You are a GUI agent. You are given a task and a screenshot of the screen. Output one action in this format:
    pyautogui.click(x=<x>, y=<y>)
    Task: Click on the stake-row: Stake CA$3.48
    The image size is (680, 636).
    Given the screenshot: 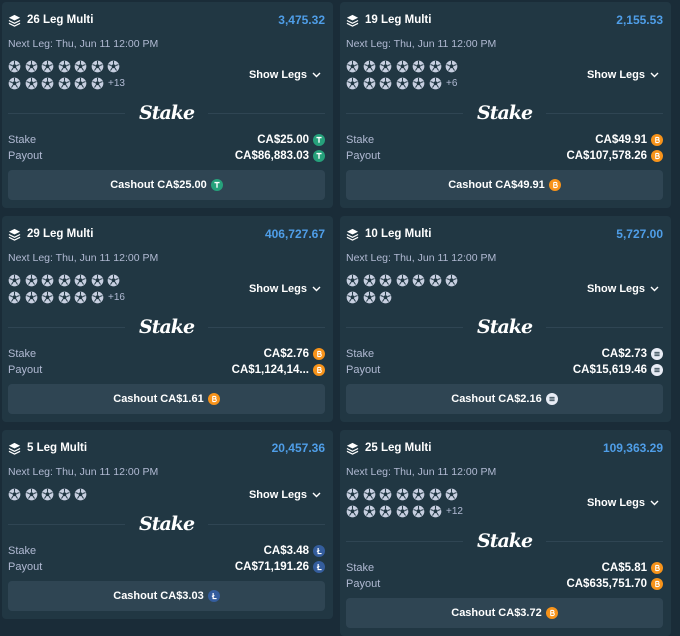 What is the action you would take?
    pyautogui.click(x=166, y=551)
    